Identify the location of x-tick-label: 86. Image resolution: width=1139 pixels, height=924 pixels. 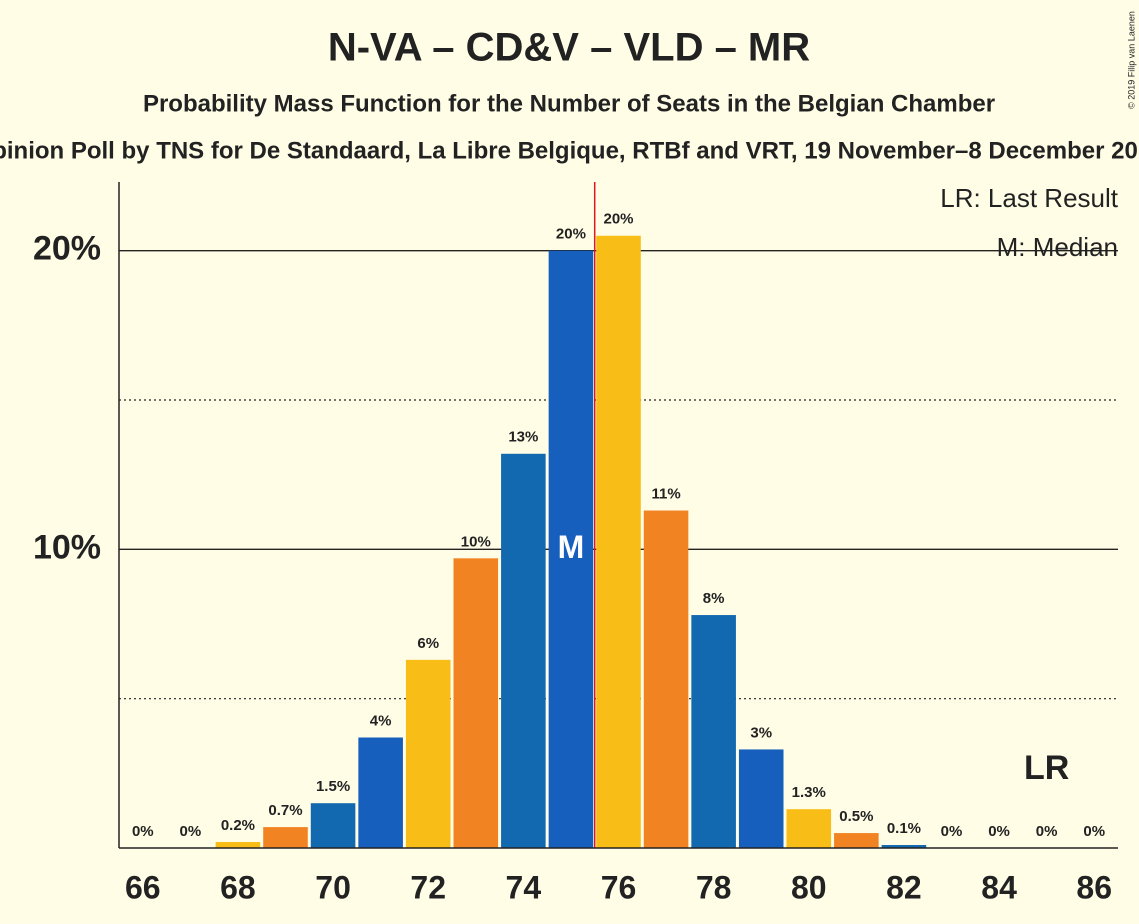
(1094, 887).